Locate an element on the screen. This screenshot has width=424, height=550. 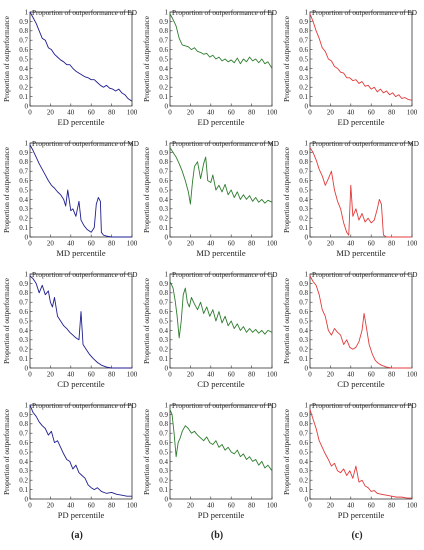
chart-title: Proportion of outperformance of CD is located at coordinates (84, 275).